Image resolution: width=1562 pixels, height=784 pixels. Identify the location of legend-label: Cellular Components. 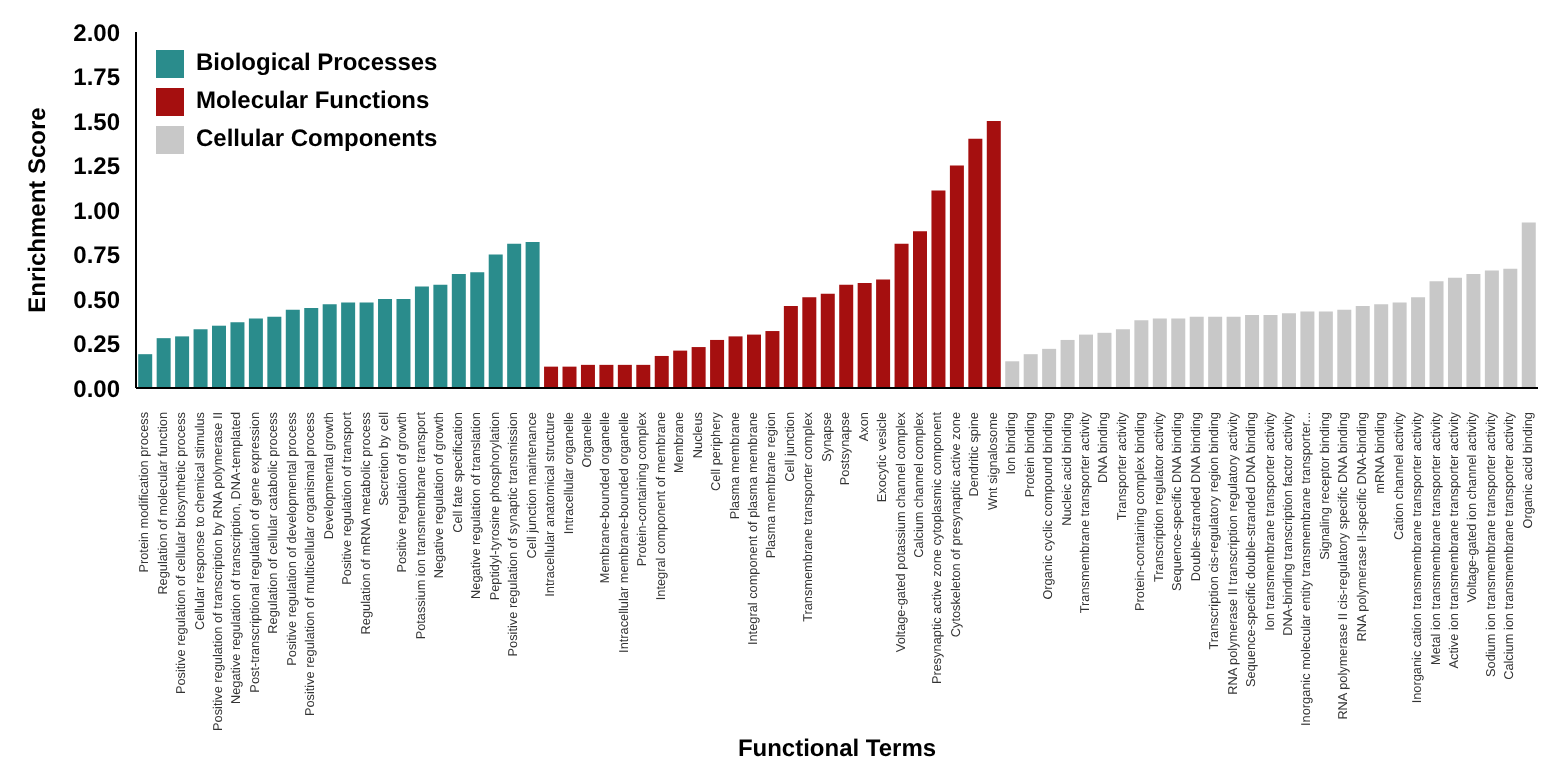
(317, 139).